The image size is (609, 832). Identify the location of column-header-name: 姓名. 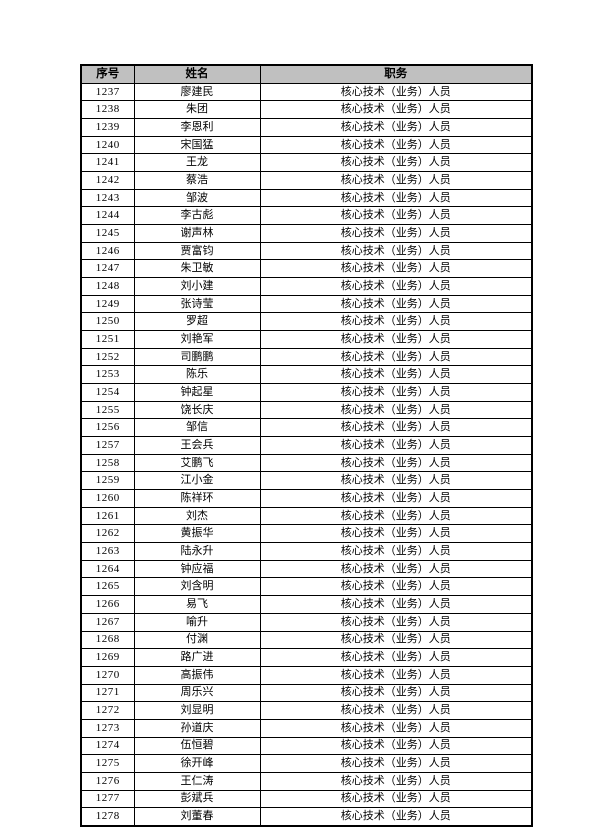
(197, 74).